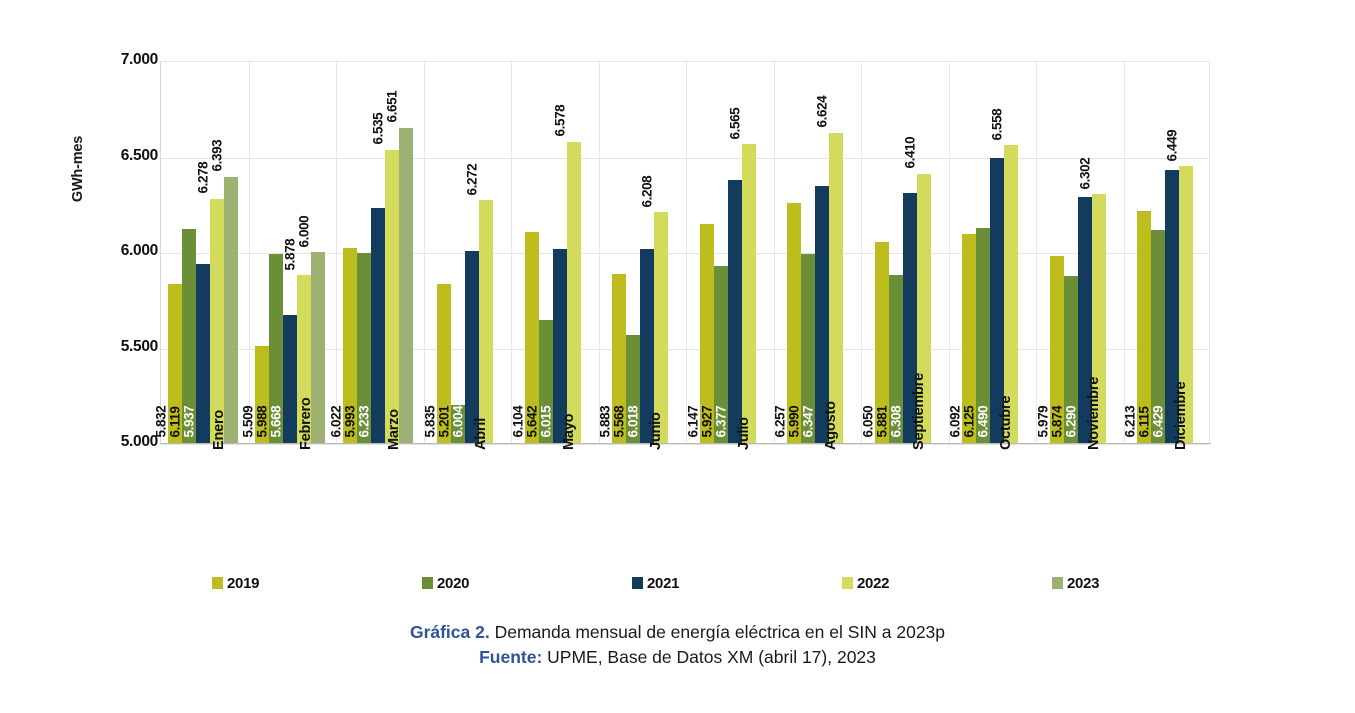 This screenshot has width=1355, height=713. Describe the element at coordinates (801, 348) in the screenshot. I see `bar-2020: 5.990` at that location.